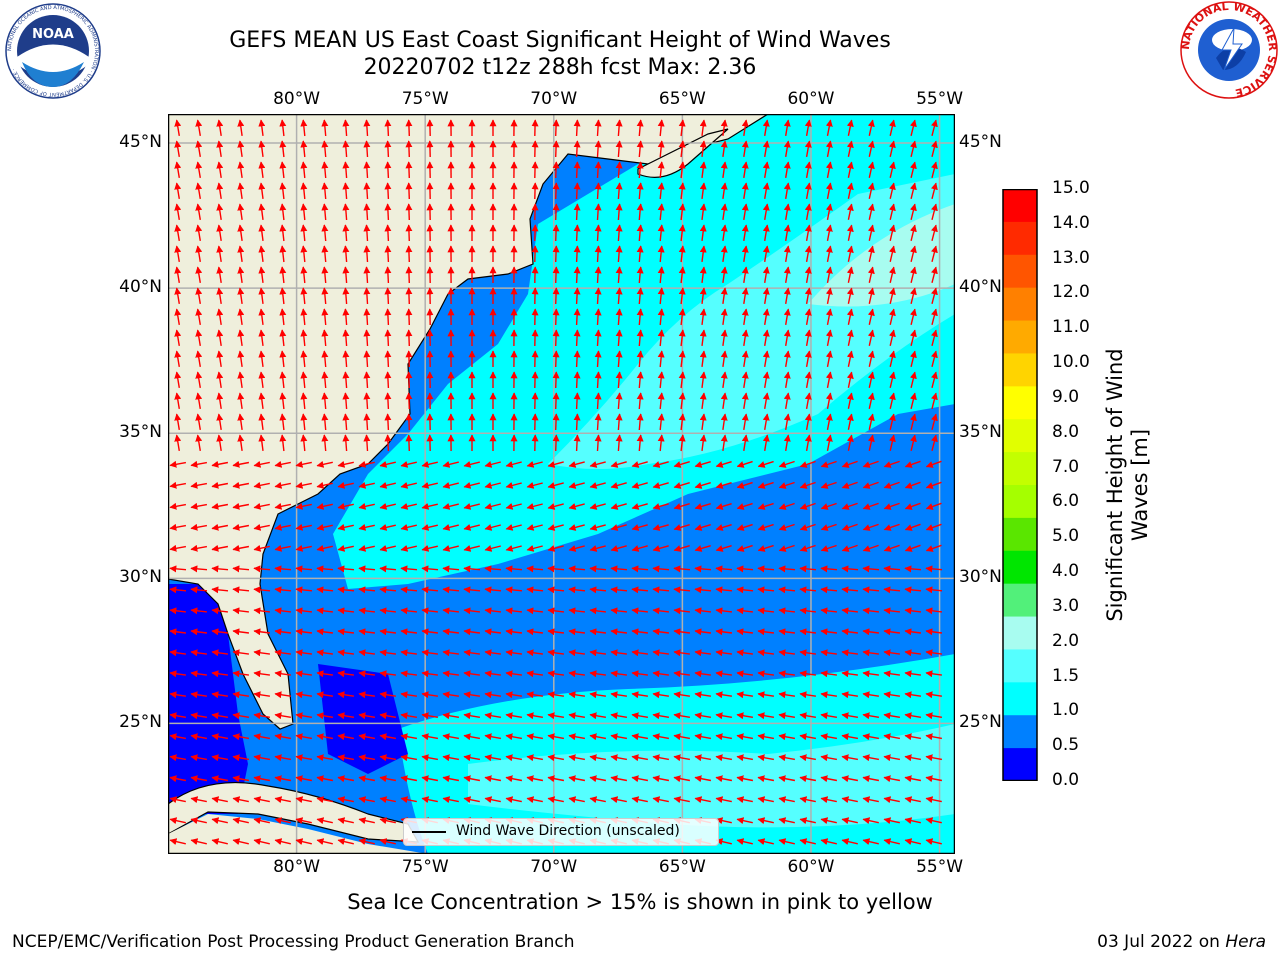  Describe the element at coordinates (568, 831) in the screenshot. I see `legend-label: Wind Wave Direction (unscaled)` at that location.